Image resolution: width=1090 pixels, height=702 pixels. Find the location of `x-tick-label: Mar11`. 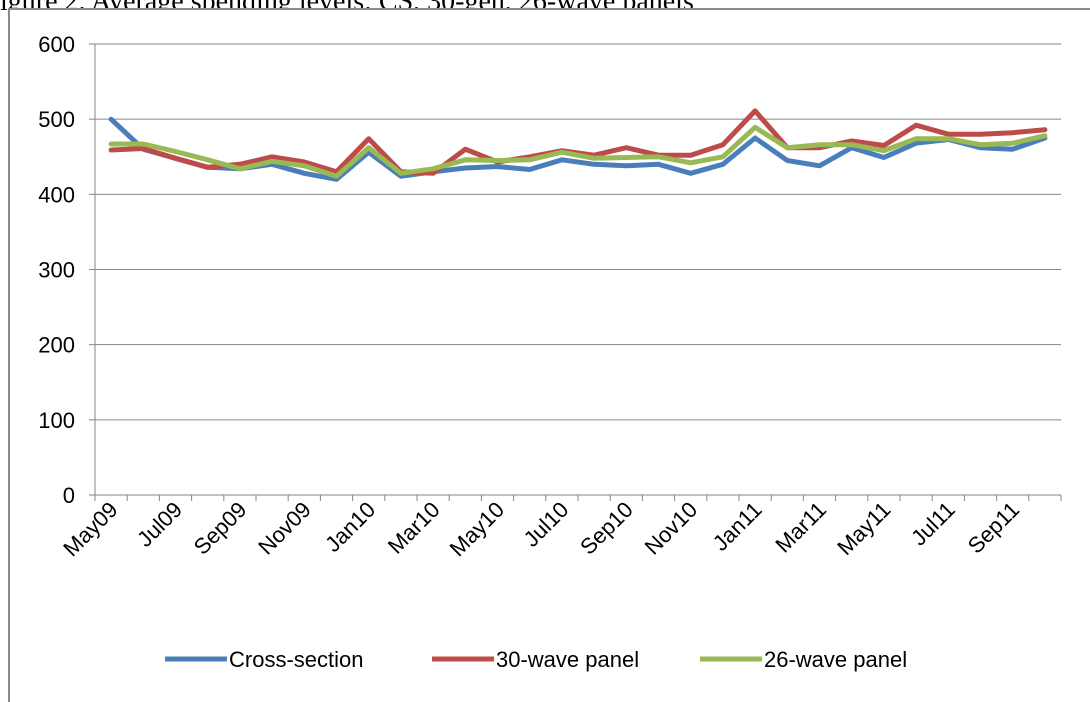

x-tick-label: Mar11 is located at coordinates (800, 527).